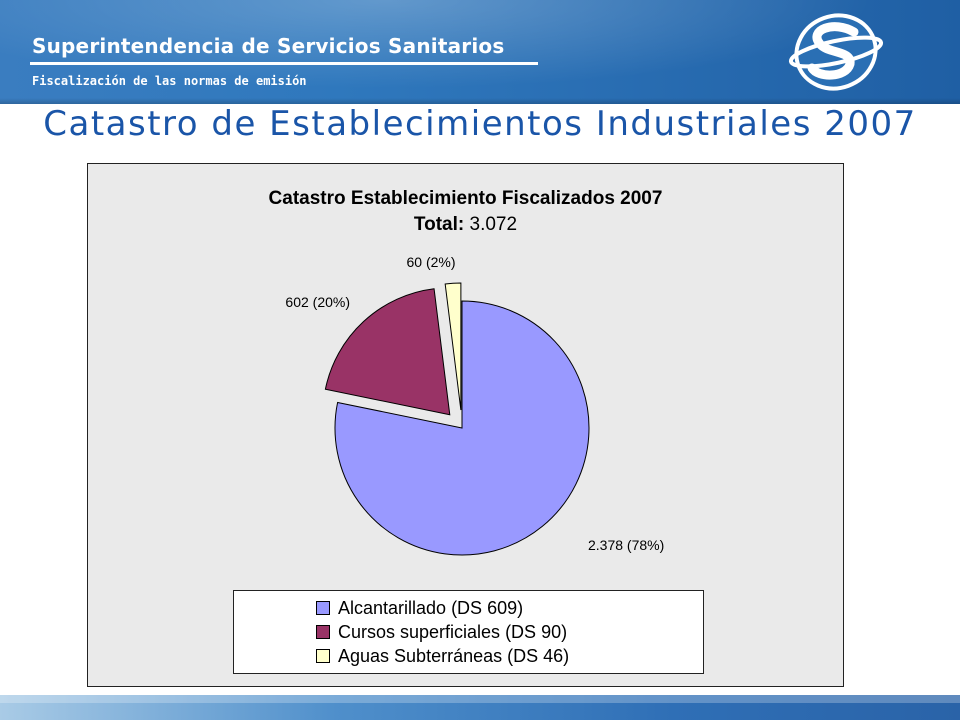 This screenshot has width=960, height=720. I want to click on pie-slice-label-3: 60 (2%), so click(430, 262).